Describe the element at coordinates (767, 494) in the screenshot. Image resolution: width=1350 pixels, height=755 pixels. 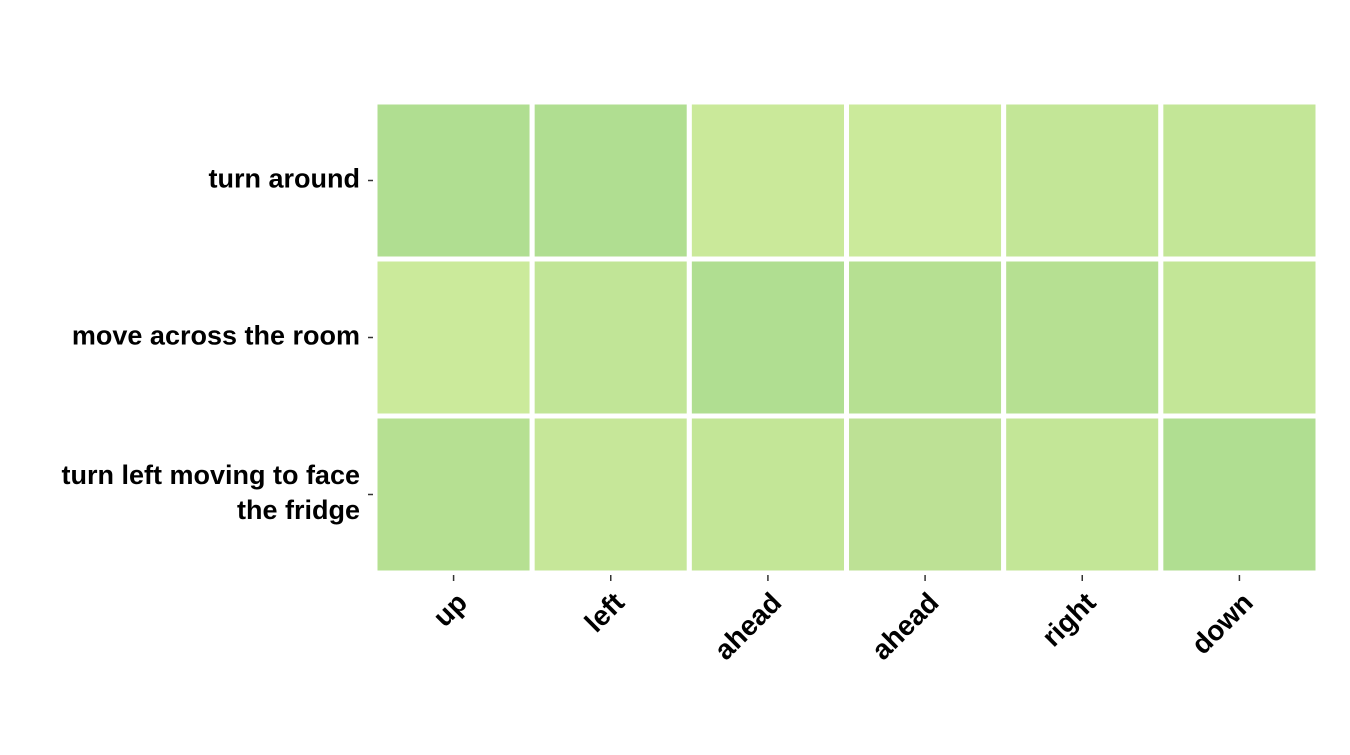
I see `heatmap-cell-r2-c2` at that location.